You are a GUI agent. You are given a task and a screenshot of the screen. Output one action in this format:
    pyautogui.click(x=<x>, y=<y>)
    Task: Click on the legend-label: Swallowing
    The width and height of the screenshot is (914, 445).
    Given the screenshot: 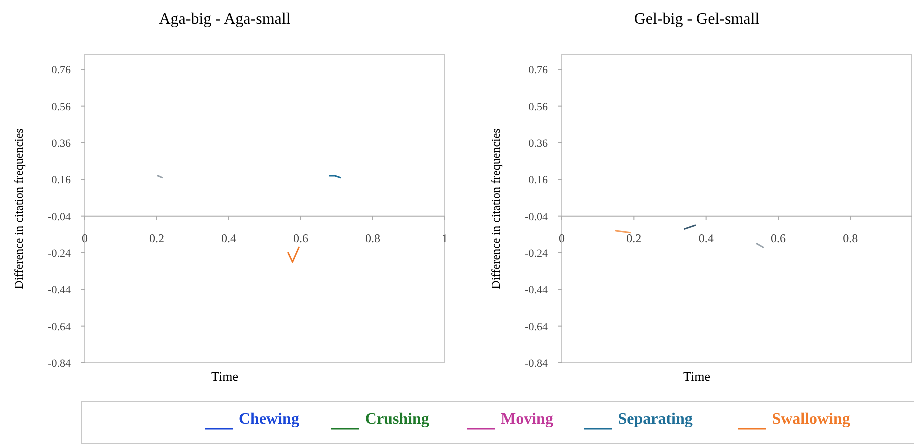 What is the action you would take?
    pyautogui.click(x=811, y=419)
    